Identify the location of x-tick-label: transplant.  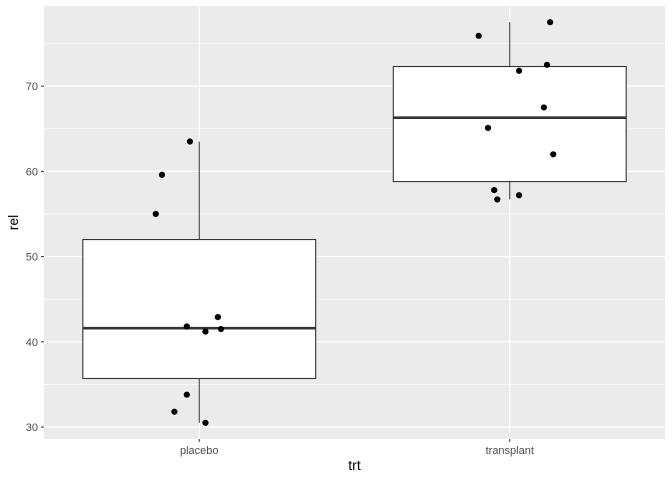
(510, 451).